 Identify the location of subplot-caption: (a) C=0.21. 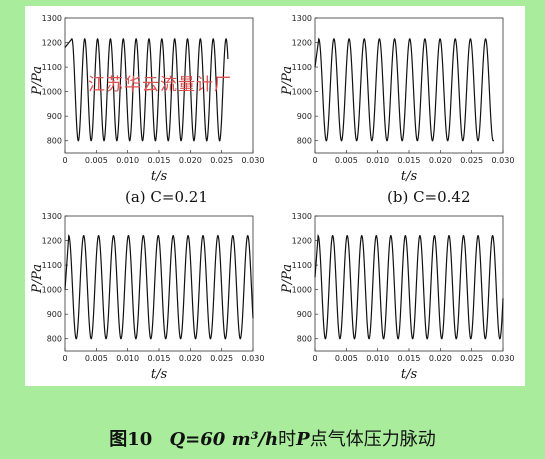
(166, 197).